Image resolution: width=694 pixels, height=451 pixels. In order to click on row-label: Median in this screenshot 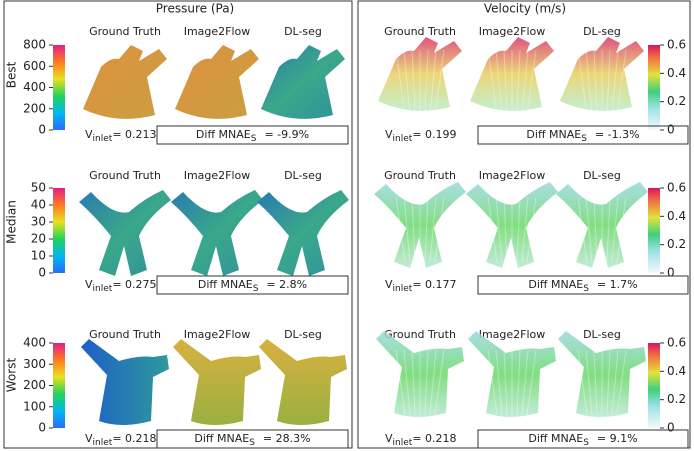, I will do `click(12, 222)`.